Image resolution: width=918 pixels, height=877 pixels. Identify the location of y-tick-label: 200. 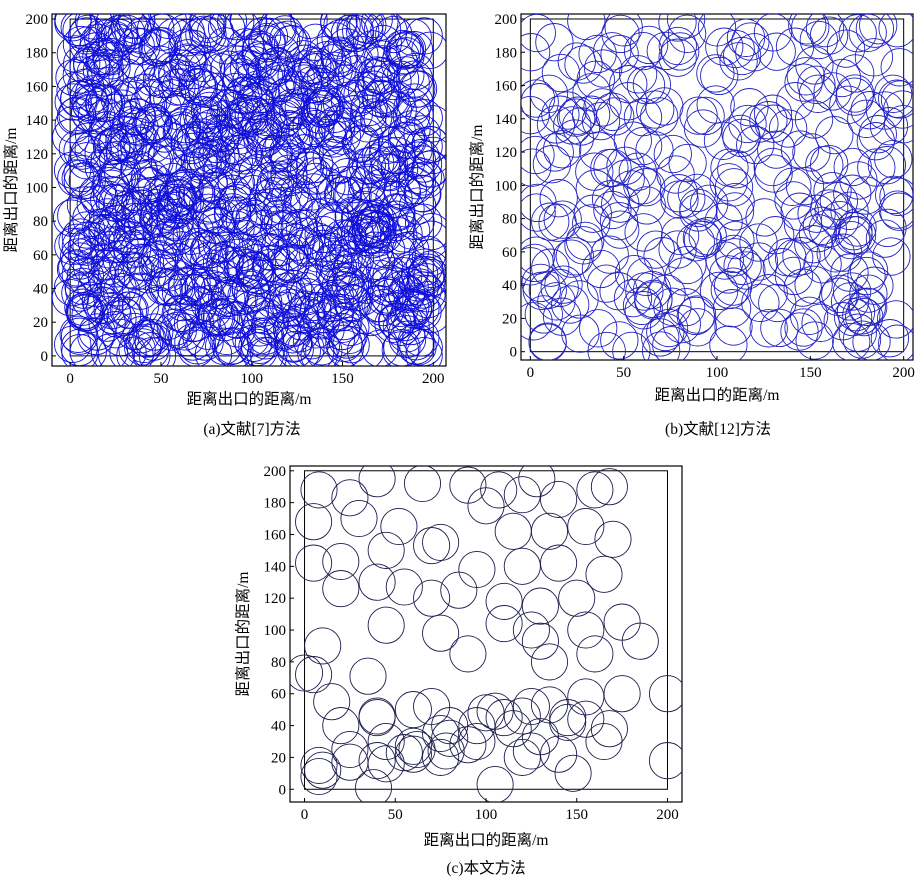
(506, 20).